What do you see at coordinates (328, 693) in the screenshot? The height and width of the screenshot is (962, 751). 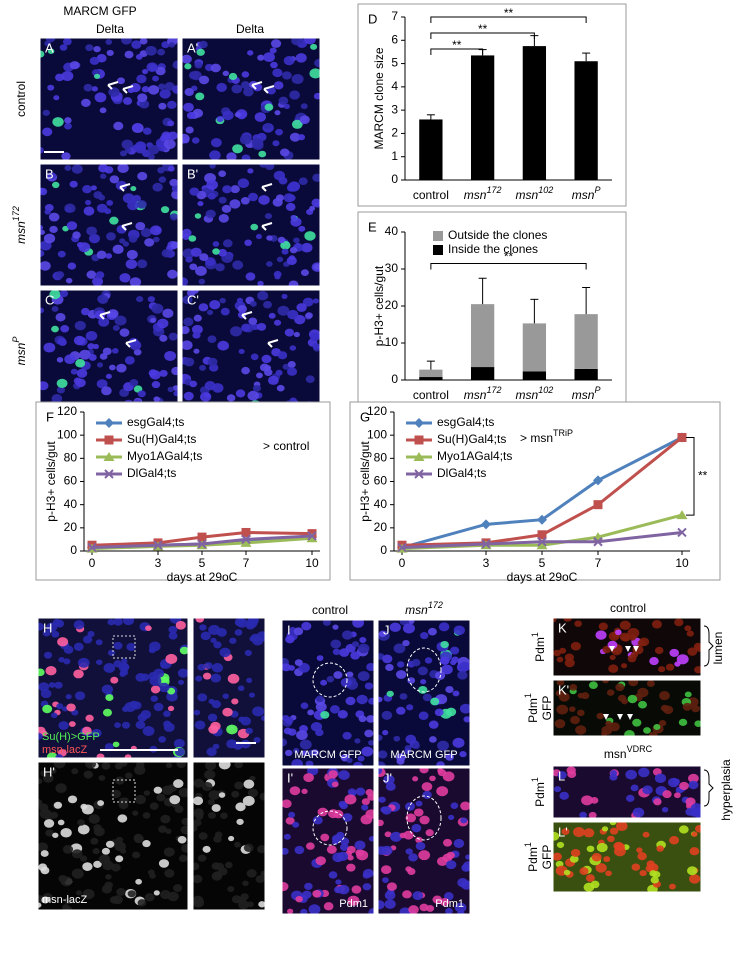 I see `micrograph` at bounding box center [328, 693].